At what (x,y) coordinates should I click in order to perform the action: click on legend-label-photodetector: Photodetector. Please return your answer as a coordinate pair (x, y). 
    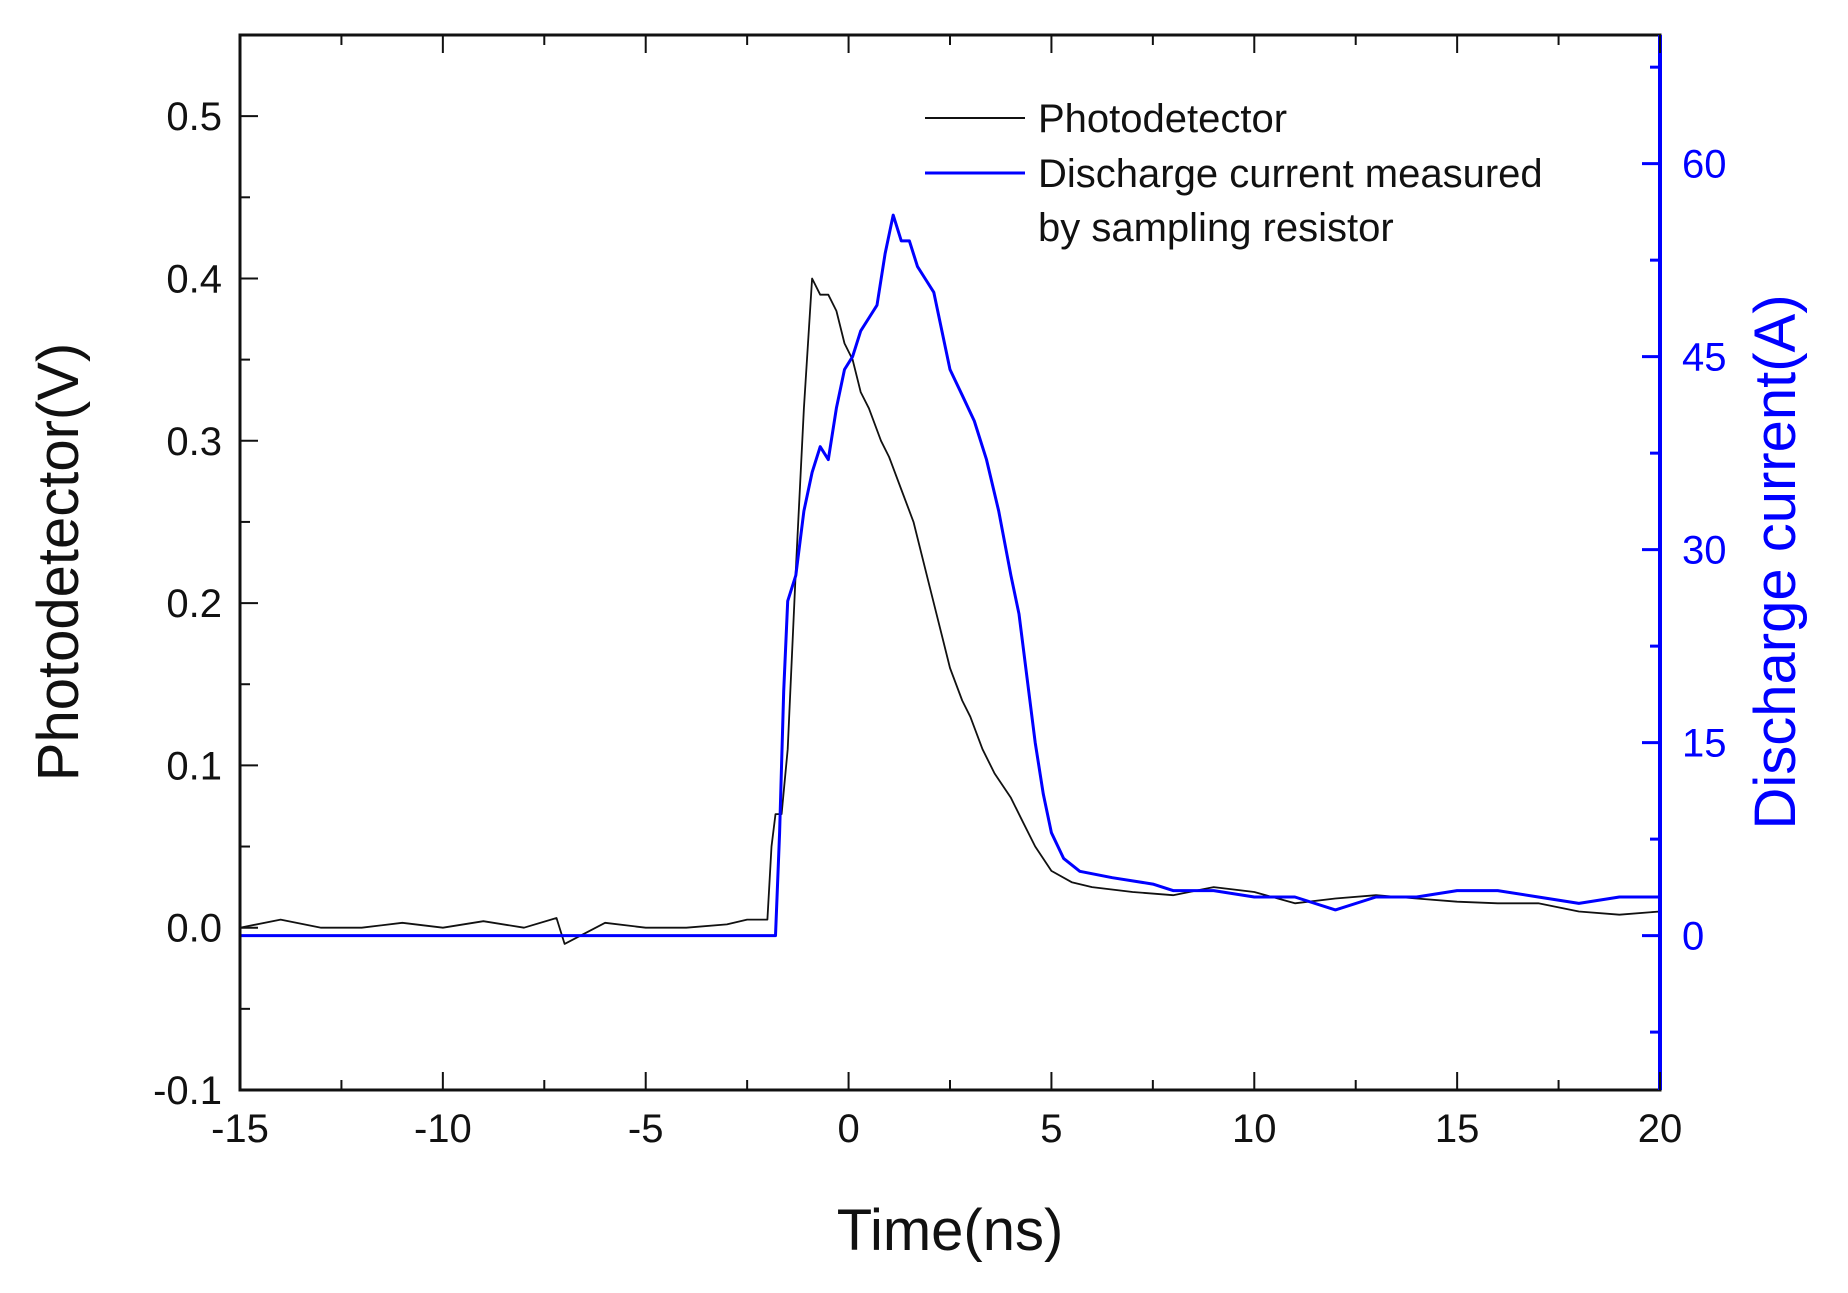
    Looking at the image, I should click on (1162, 119).